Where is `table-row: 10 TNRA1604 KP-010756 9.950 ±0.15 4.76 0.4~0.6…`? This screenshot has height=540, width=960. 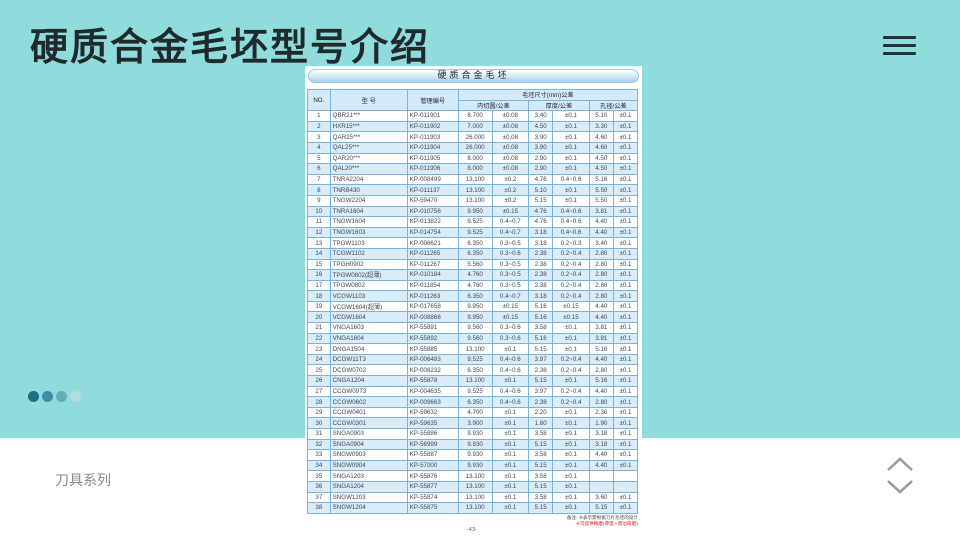 table-row: 10 TNRA1604 KP-010756 9.950 ±0.15 4.76 0.4~0.6… is located at coordinates (473, 211).